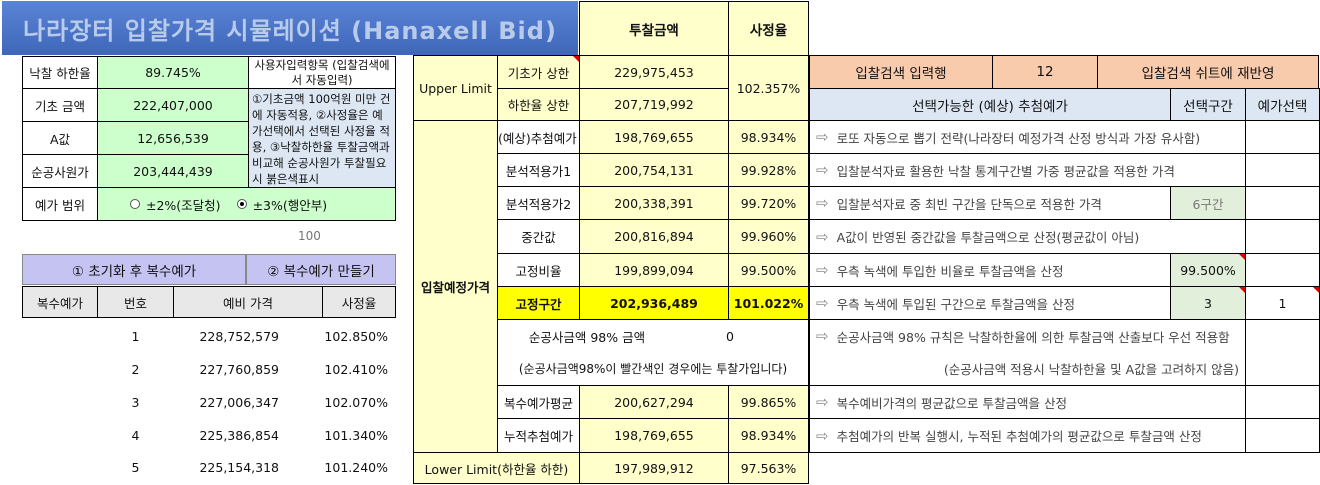 This screenshot has width=1320, height=485. Describe the element at coordinates (173, 138) in the screenshot. I see `param-value-a: 12,656,539` at that location.